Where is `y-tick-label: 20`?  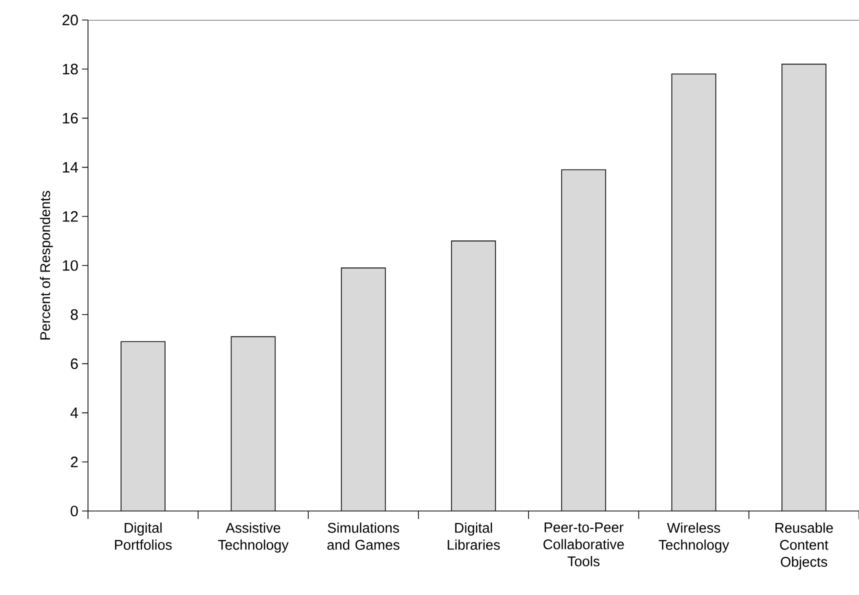
y-tick-label: 20 is located at coordinates (70, 20).